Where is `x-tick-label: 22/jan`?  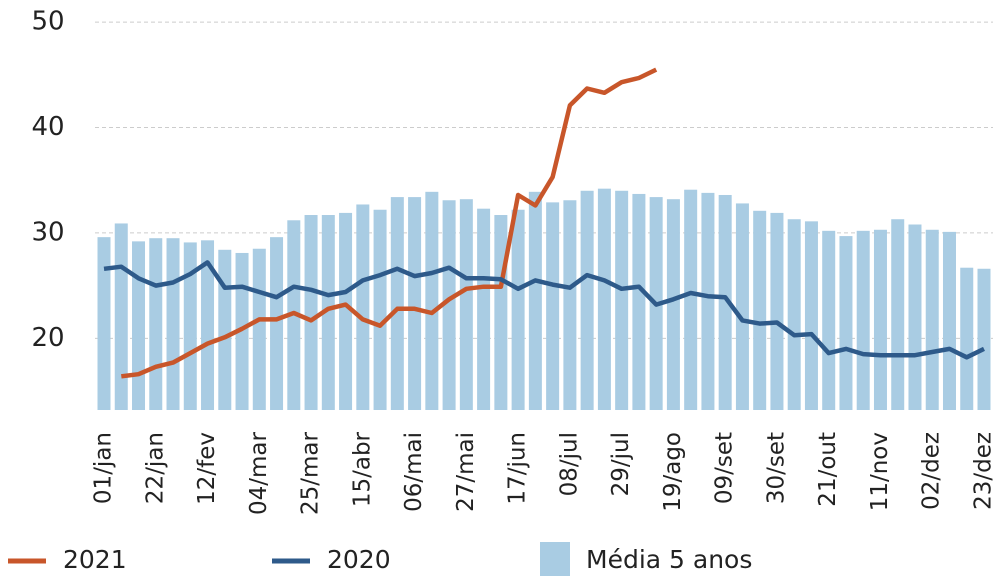
x-tick-label: 22/jan is located at coordinates (155, 468).